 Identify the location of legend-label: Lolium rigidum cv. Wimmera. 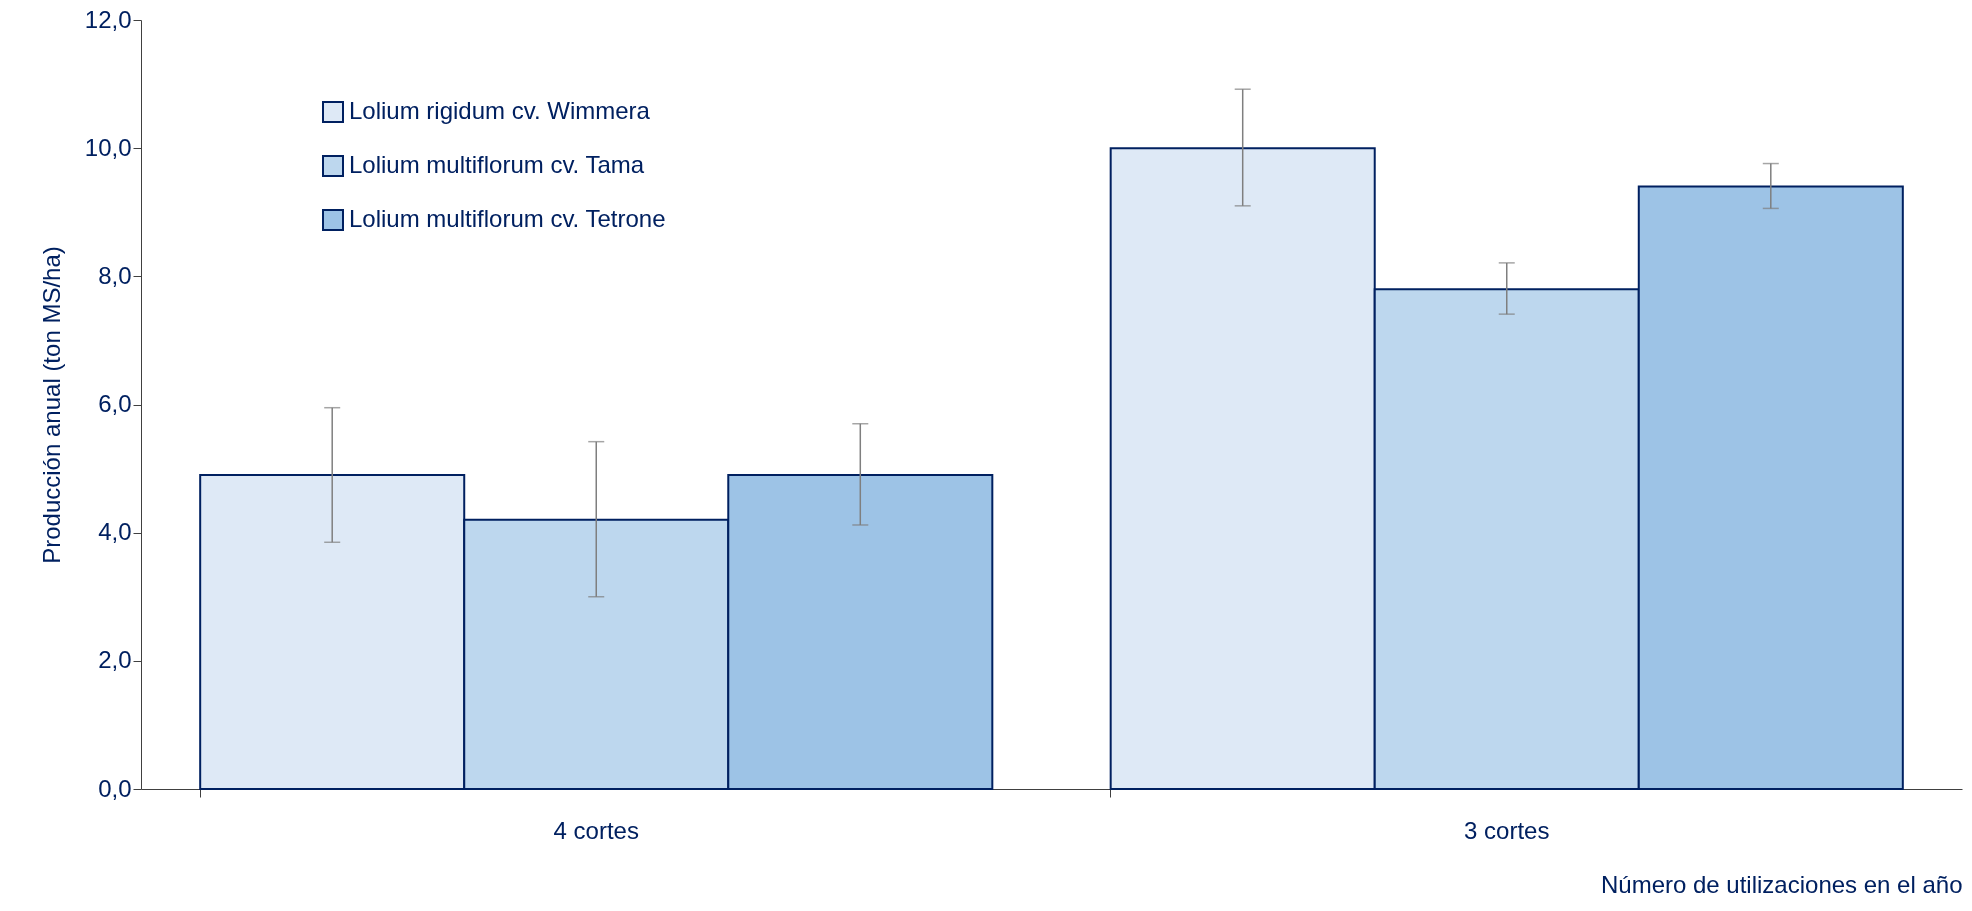
(500, 110).